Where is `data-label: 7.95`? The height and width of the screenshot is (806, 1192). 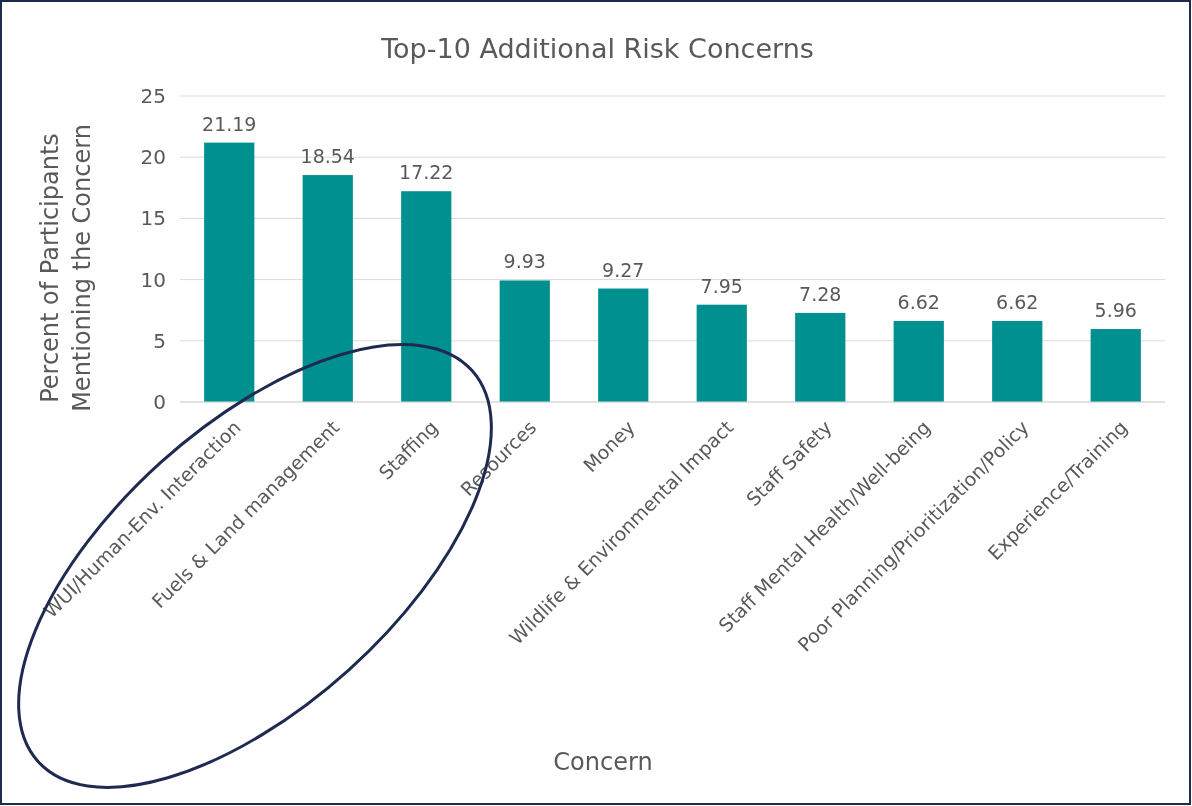
data-label: 7.95 is located at coordinates (721, 285).